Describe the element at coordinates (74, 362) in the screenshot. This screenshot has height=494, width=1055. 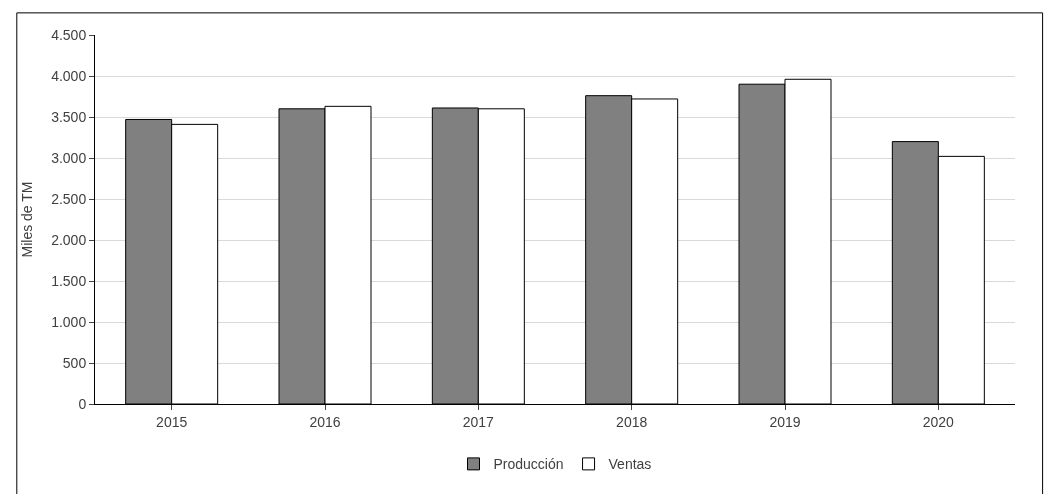
I see `y-tick-label: 500` at that location.